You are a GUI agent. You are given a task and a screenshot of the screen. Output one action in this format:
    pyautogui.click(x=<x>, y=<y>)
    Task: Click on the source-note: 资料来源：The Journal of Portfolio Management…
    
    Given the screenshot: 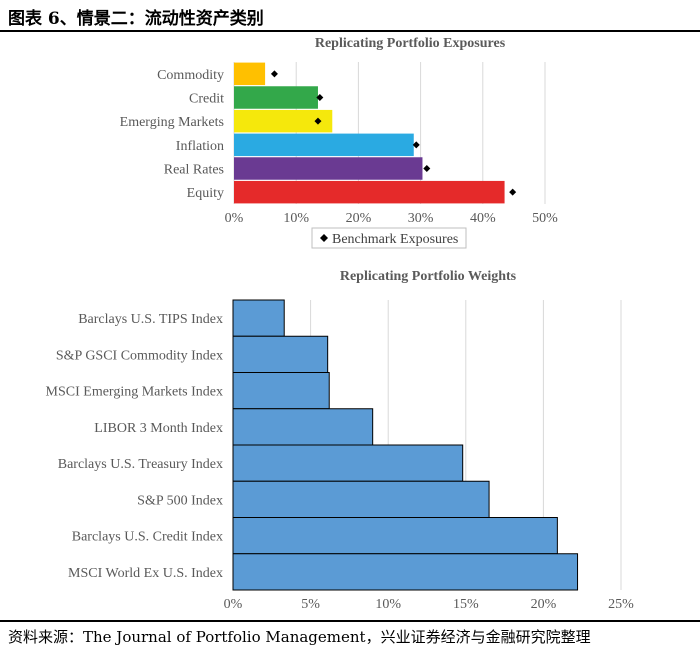 What is the action you would take?
    pyautogui.click(x=299, y=637)
    